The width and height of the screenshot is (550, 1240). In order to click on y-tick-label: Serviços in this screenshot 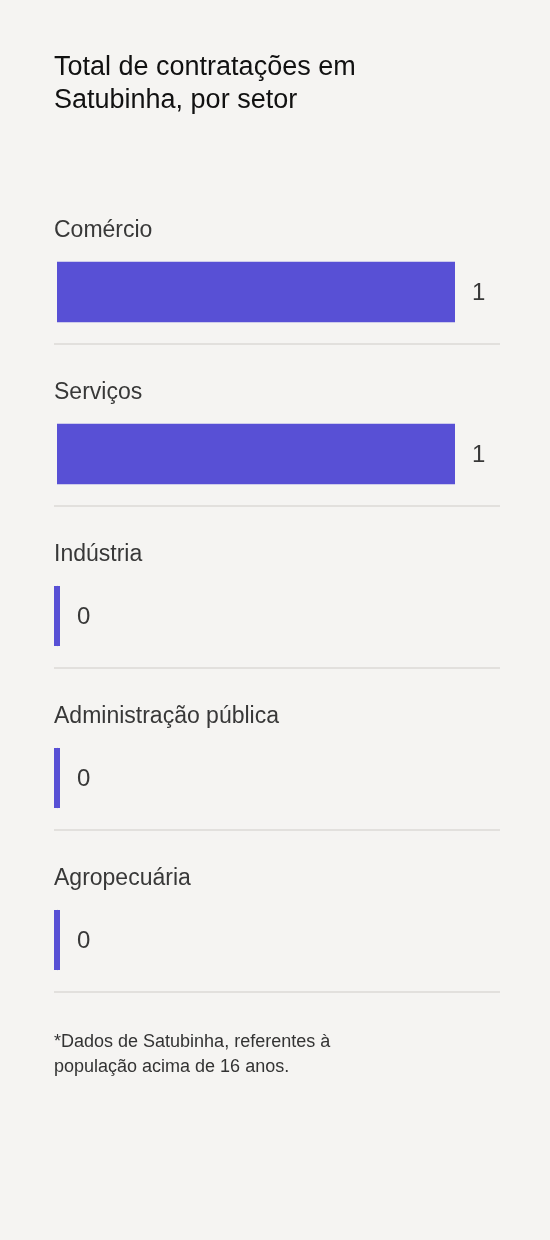, I will do `click(98, 391)`.